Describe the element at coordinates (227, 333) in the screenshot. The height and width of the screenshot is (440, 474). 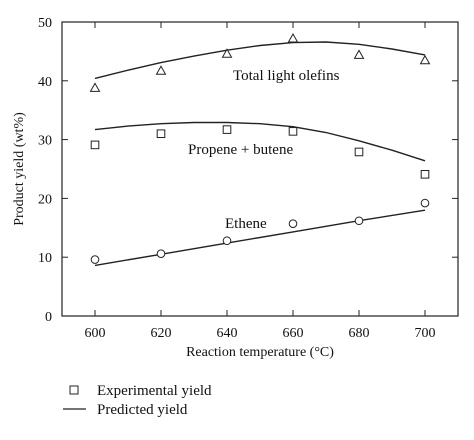
I see `x-tick-label: 640` at that location.